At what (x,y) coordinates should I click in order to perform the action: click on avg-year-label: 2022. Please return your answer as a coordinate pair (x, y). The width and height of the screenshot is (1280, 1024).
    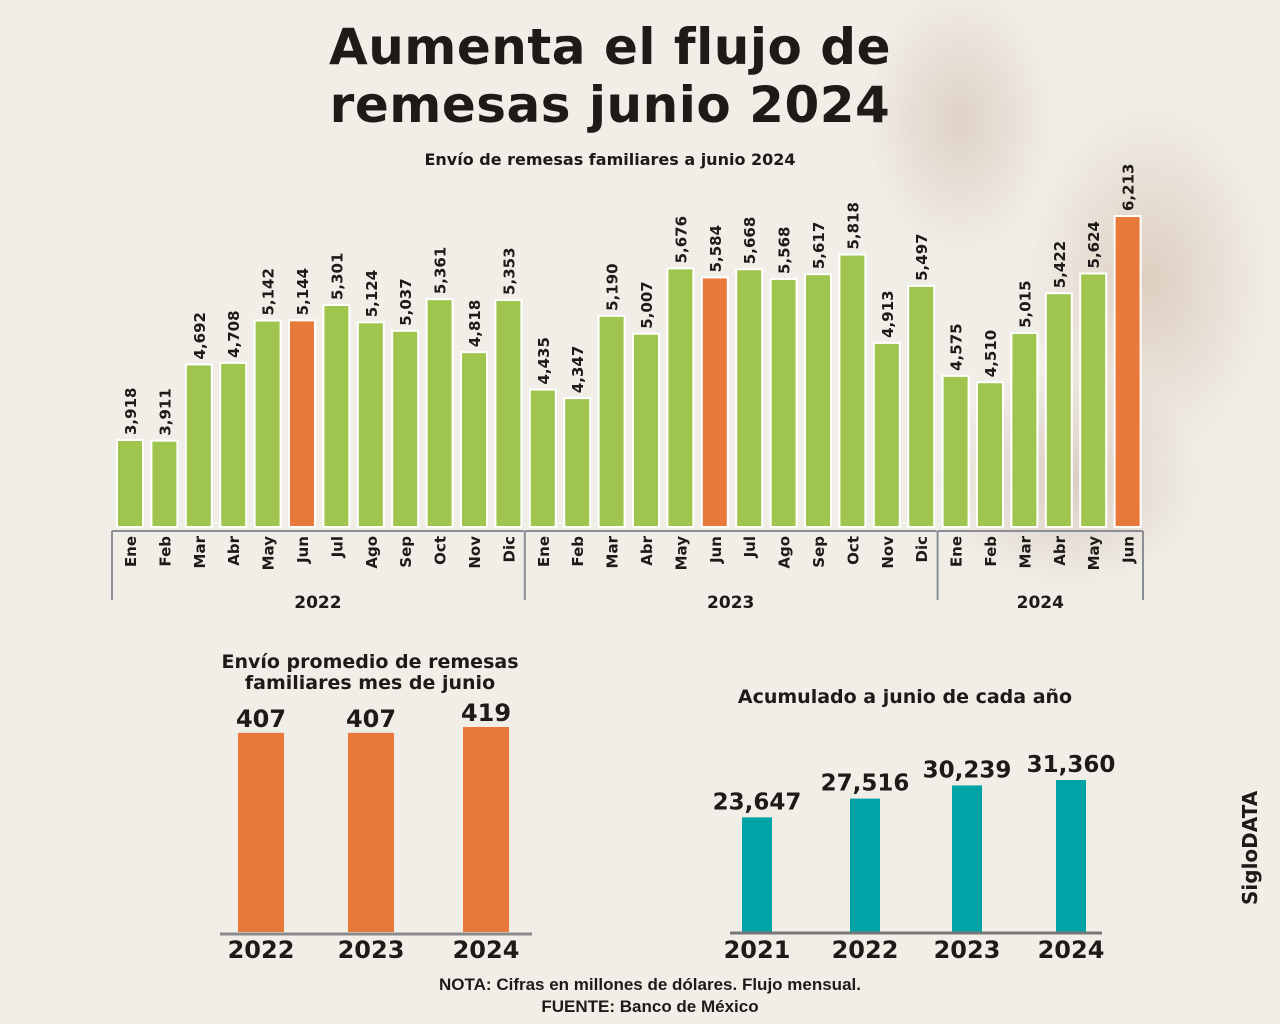
    Looking at the image, I should click on (261, 950).